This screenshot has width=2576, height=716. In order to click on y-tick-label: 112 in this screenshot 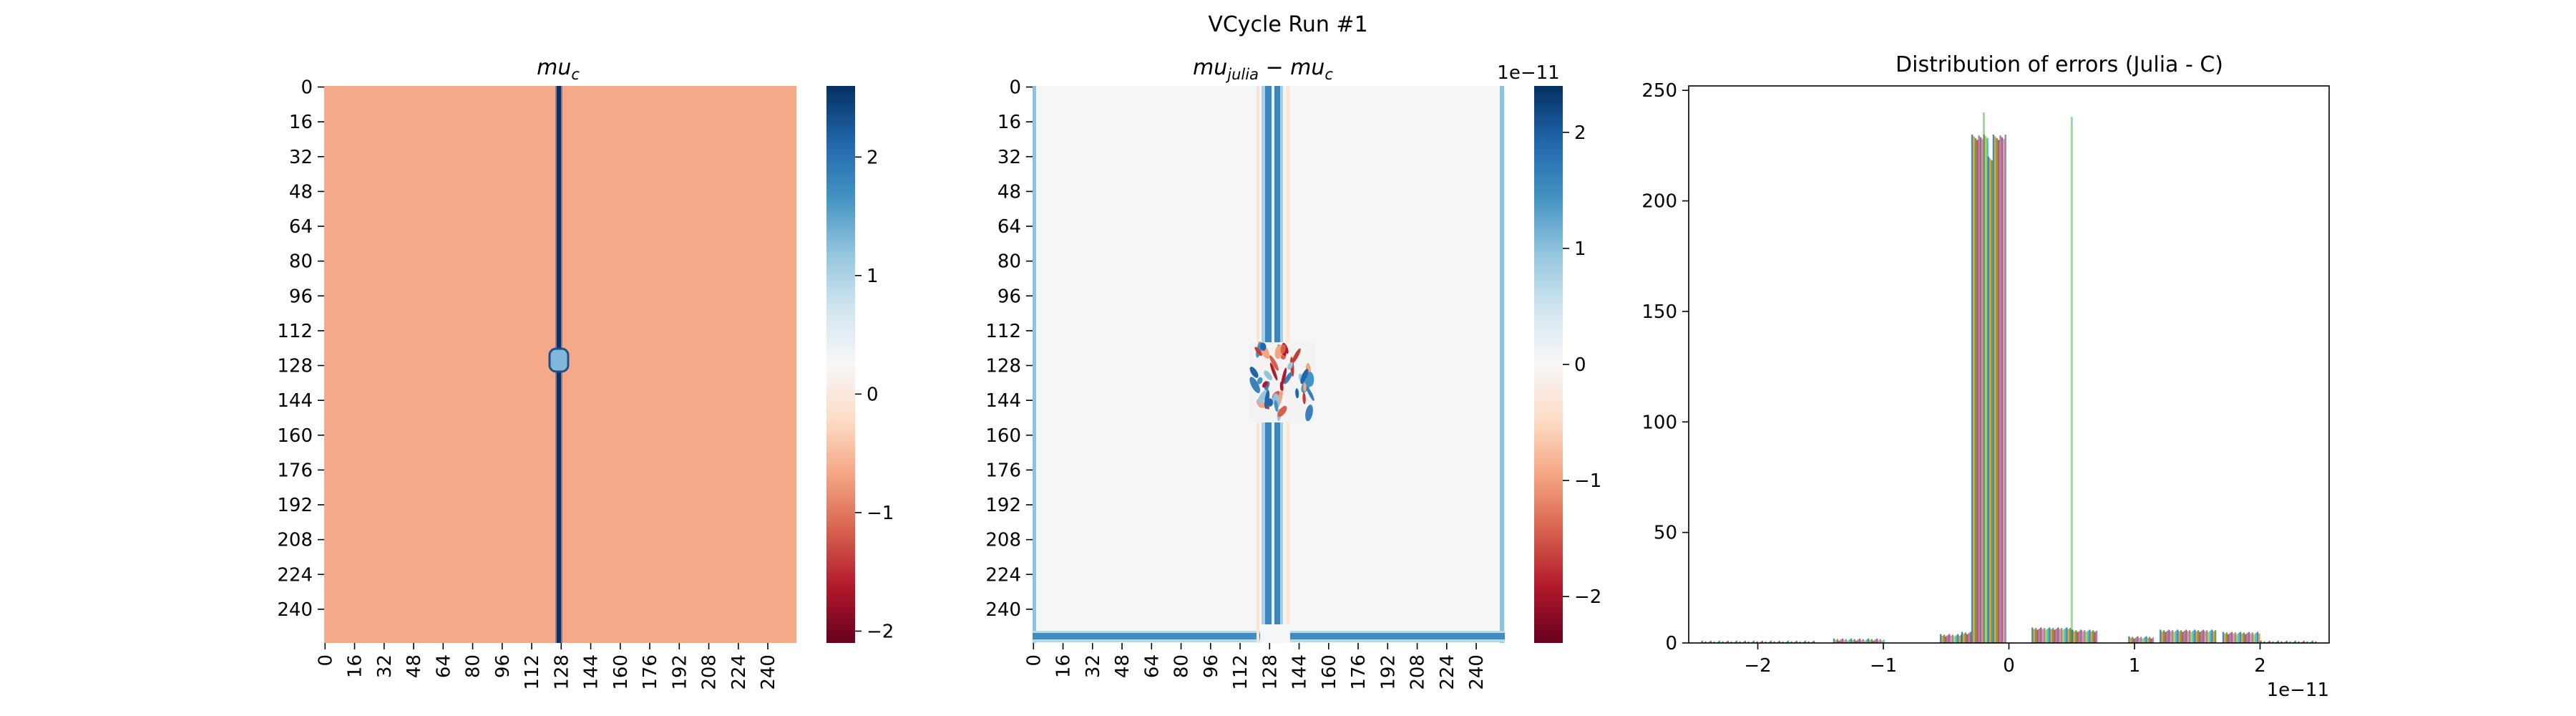, I will do `click(1003, 331)`.